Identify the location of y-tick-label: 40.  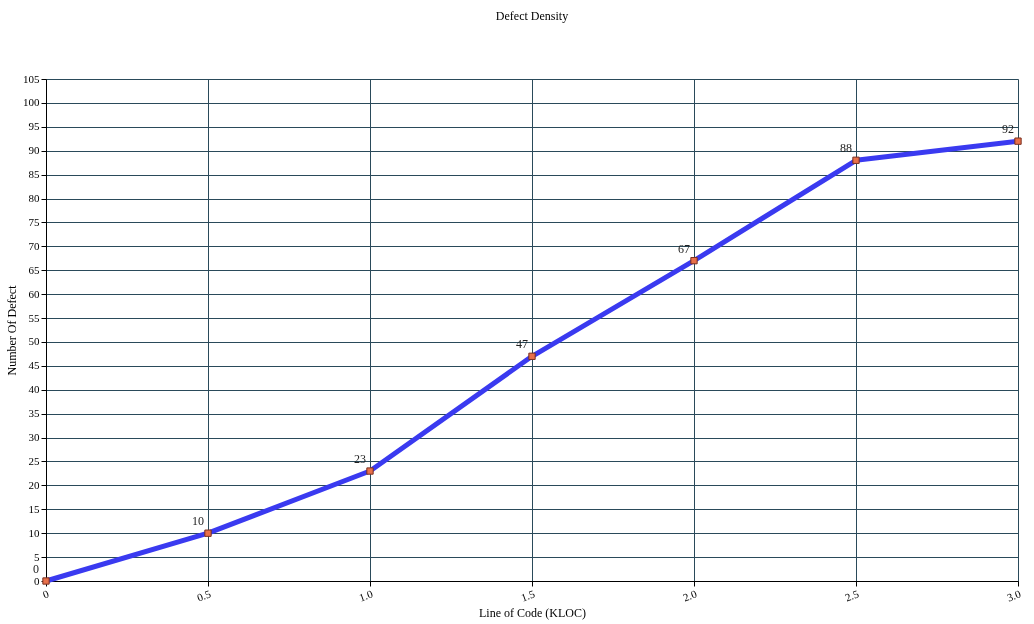
(34, 389).